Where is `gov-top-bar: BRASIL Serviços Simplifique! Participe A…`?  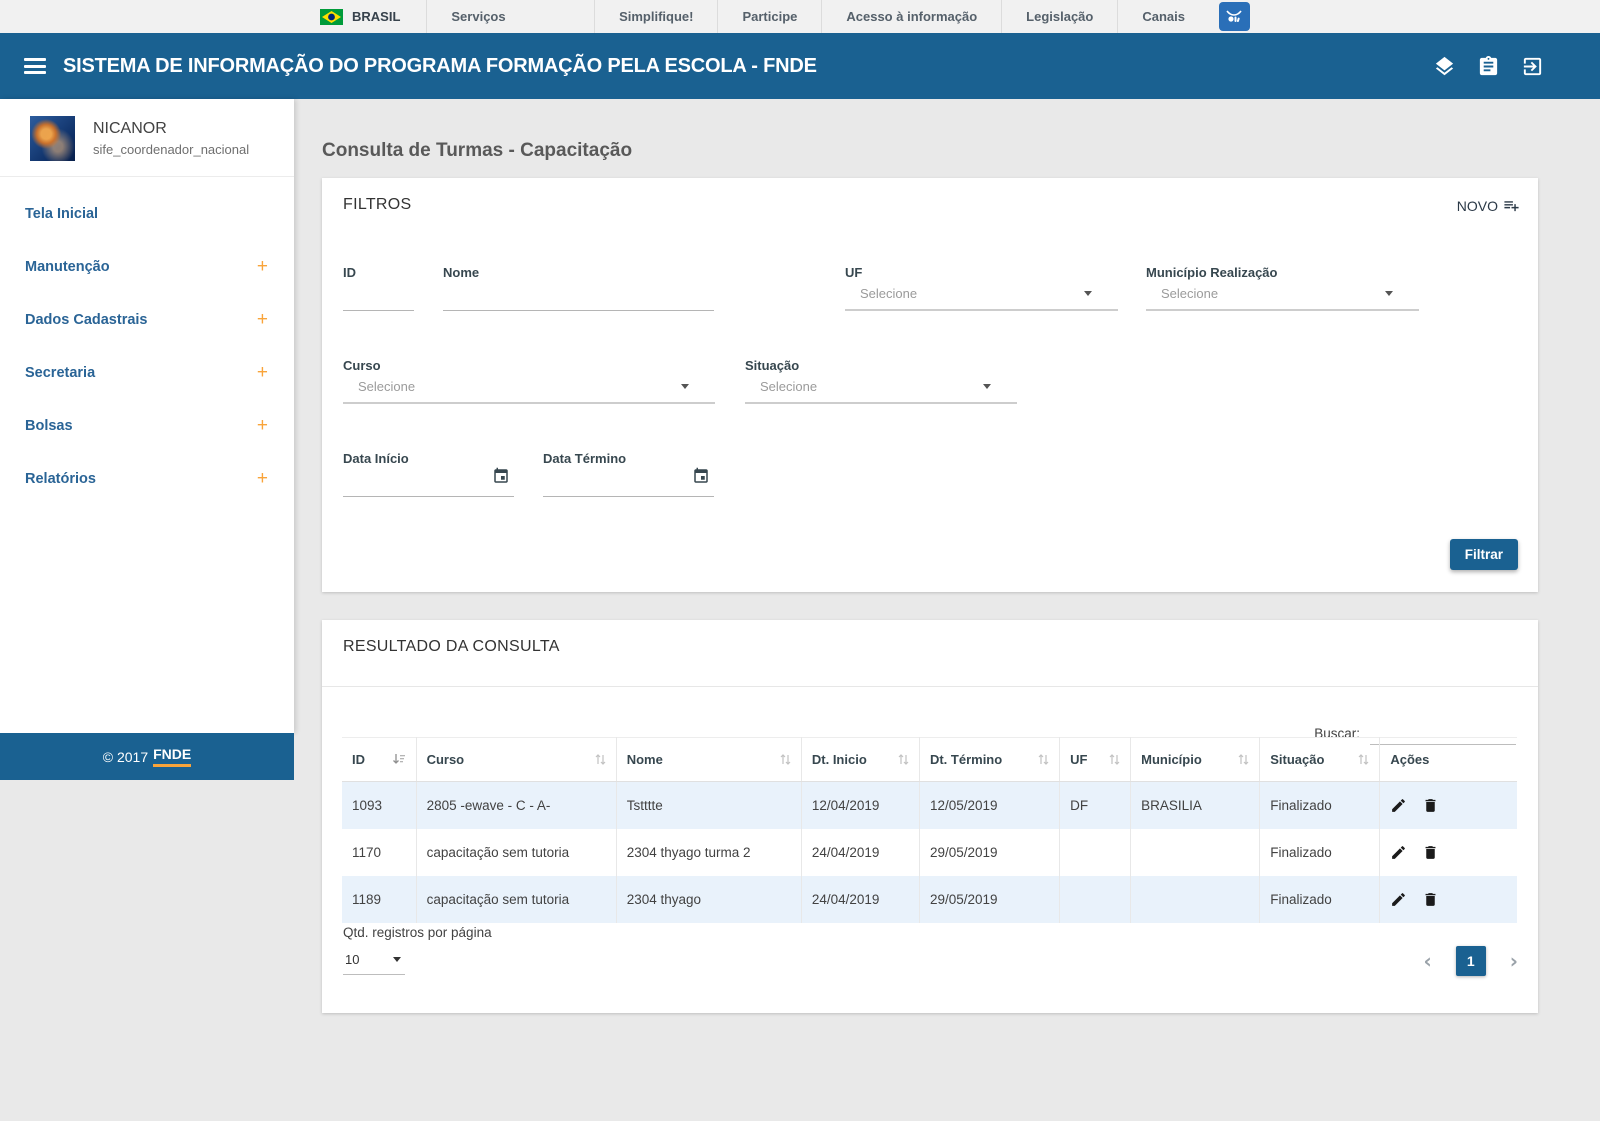 gov-top-bar: BRASIL Serviços Simplifique! Participe A… is located at coordinates (800, 16).